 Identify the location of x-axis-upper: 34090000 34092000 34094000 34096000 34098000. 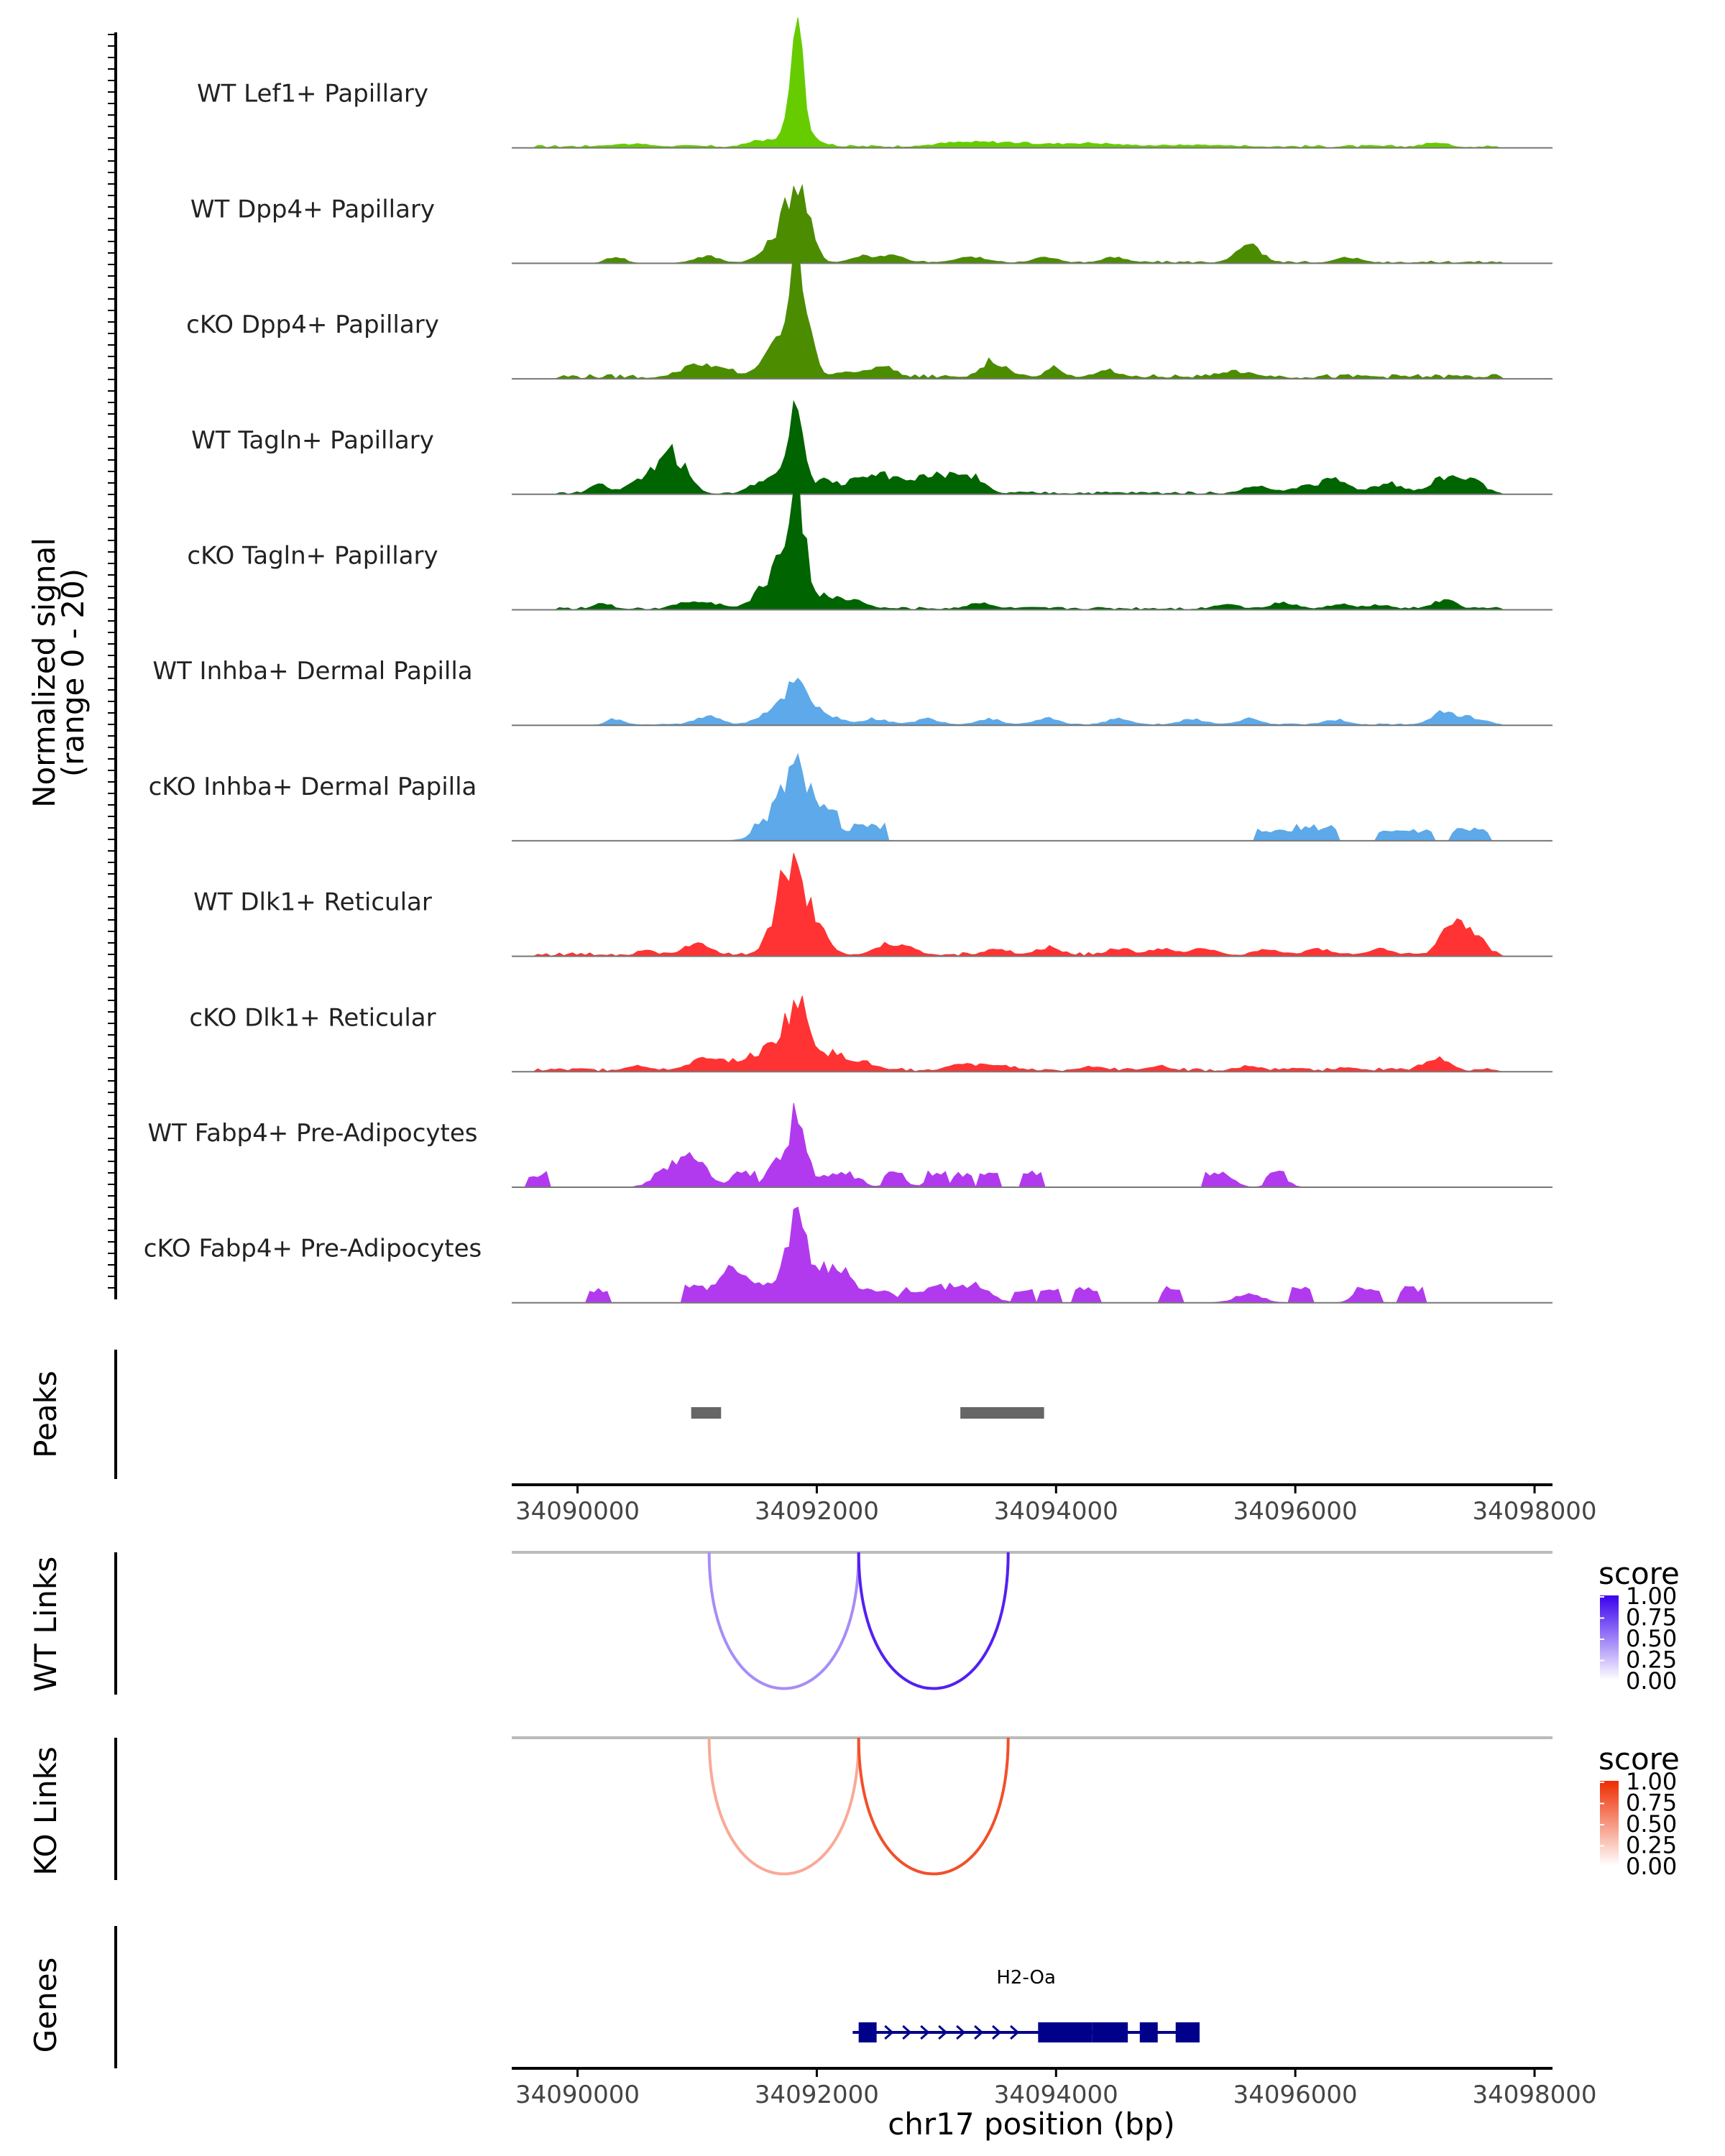
(1054, 1505).